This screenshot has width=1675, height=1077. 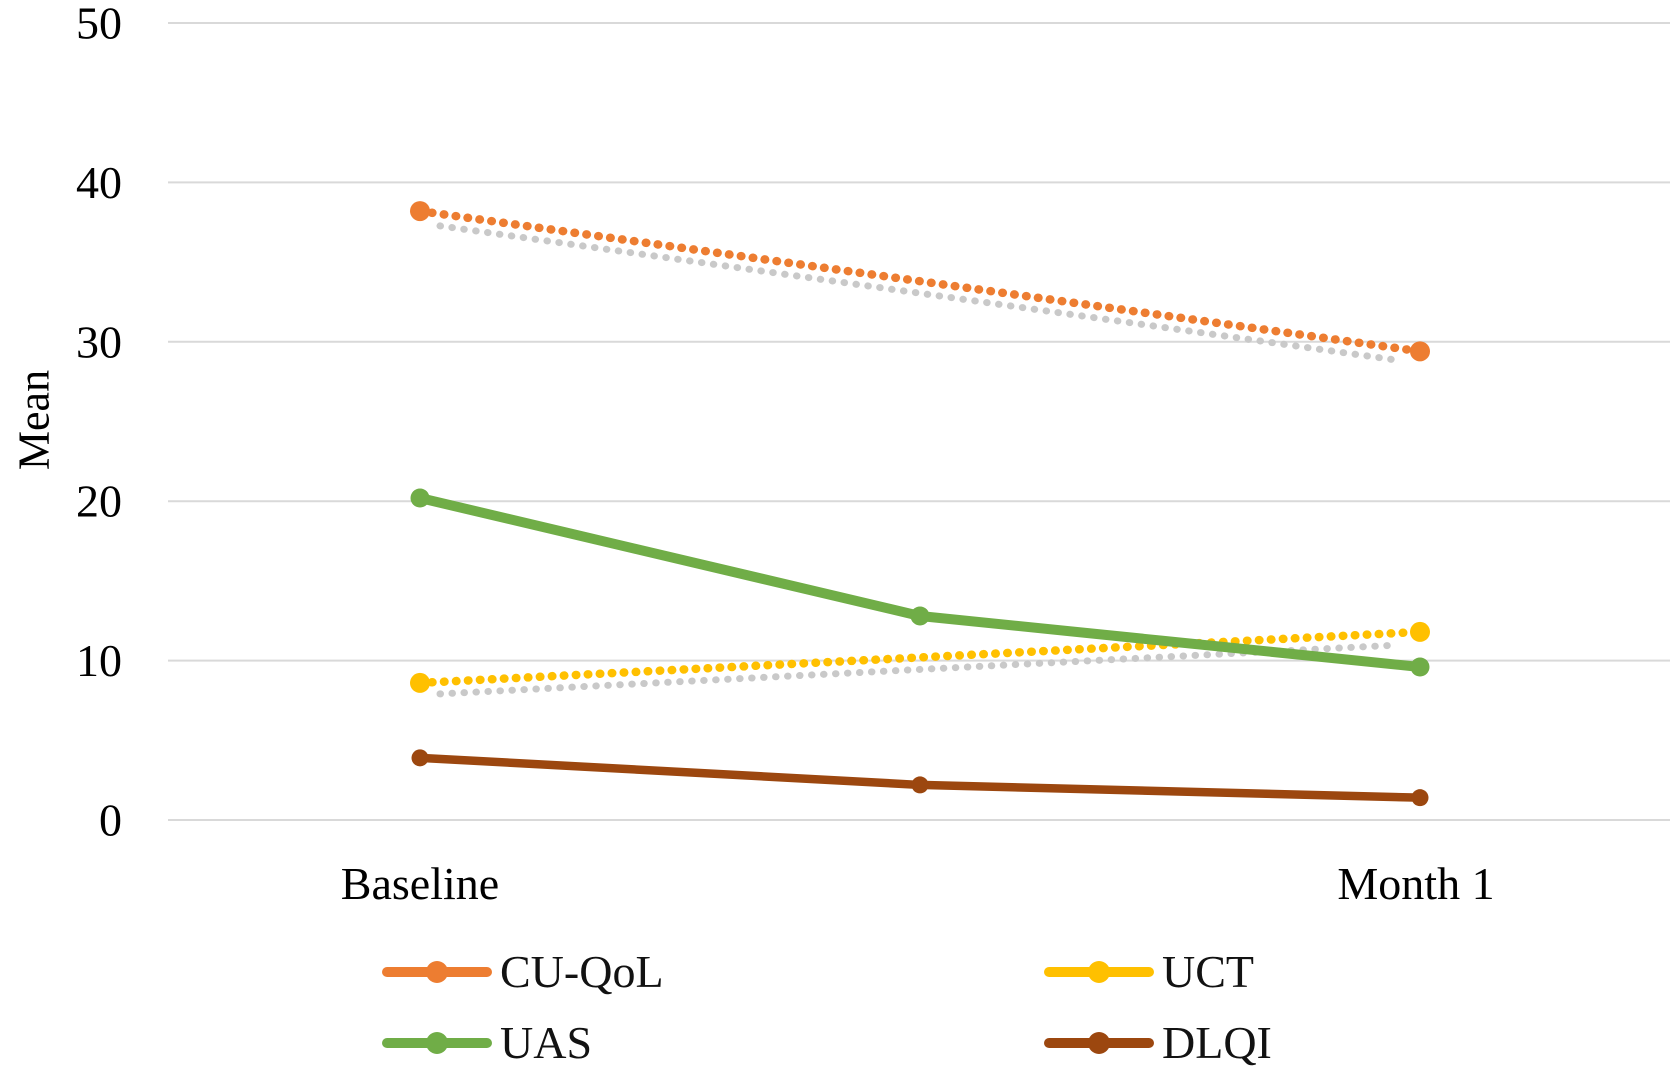 I want to click on legend-marker-uct, so click(x=1099, y=972).